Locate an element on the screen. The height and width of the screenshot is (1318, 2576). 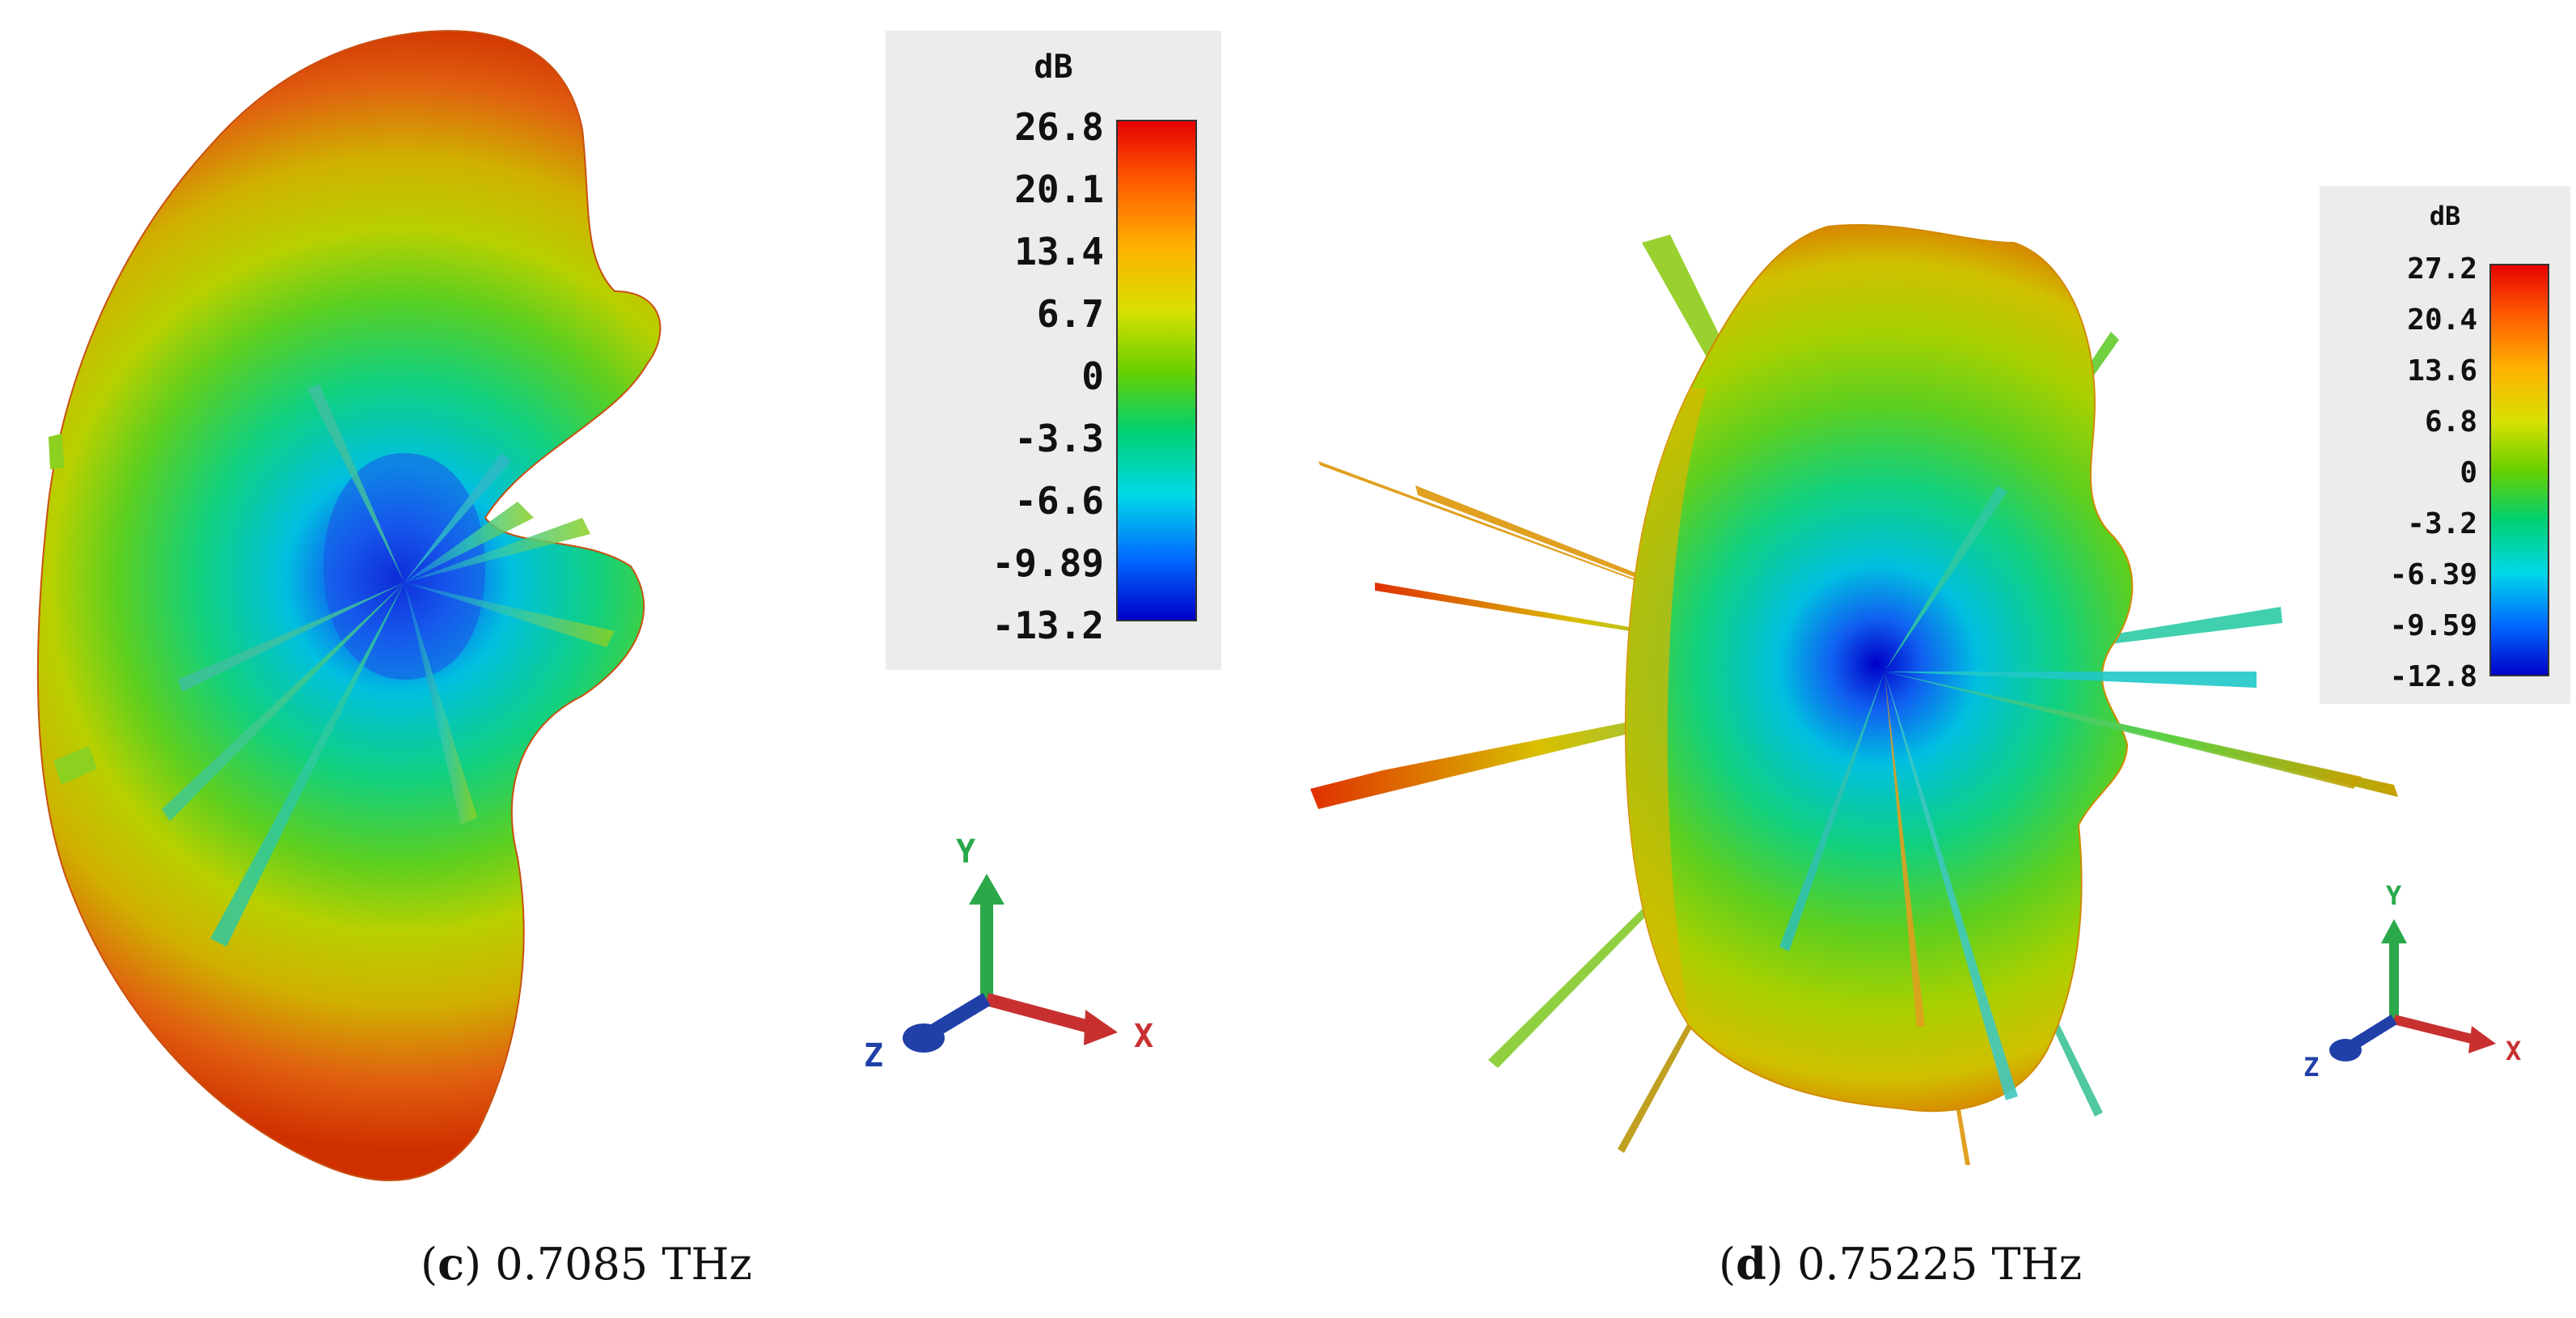
legend-tick-c-4: 0 is located at coordinates (1093, 376).